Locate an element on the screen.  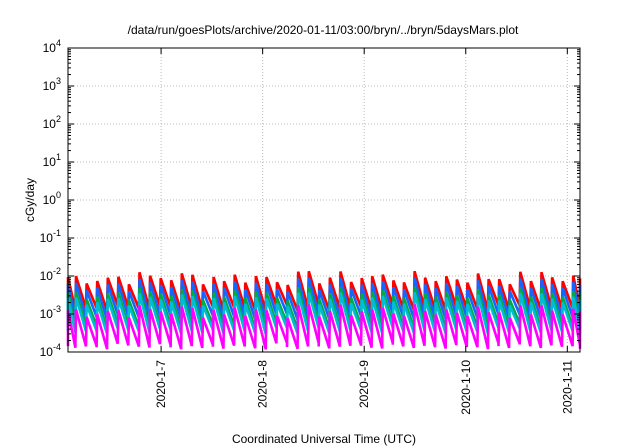
series-group is located at coordinates (324, 310).